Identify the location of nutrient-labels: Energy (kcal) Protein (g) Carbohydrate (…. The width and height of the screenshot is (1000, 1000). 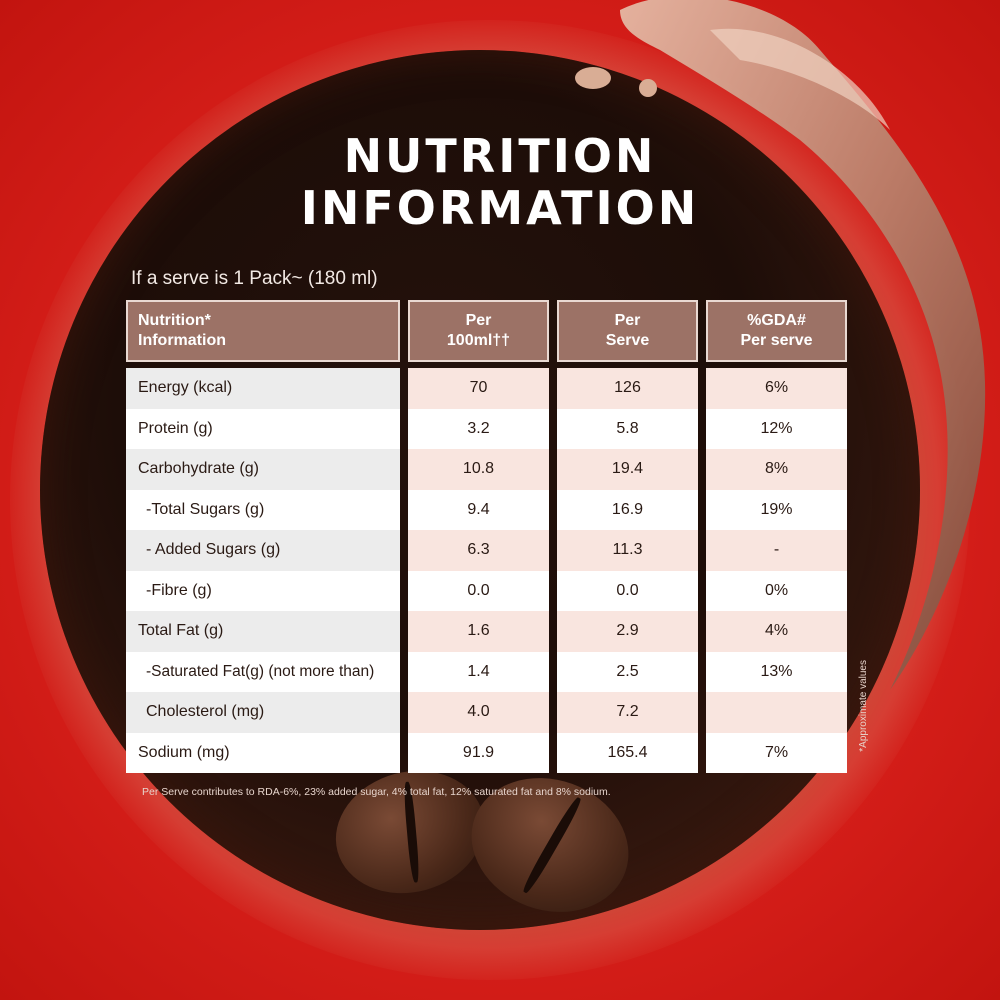
(263, 570).